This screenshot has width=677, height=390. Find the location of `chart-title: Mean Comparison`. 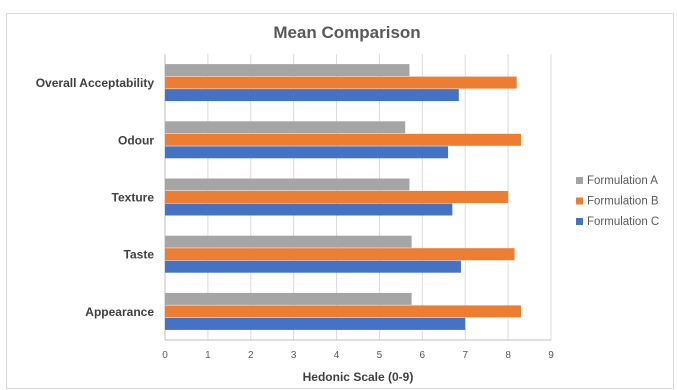

chart-title: Mean Comparison is located at coordinates (346, 32).